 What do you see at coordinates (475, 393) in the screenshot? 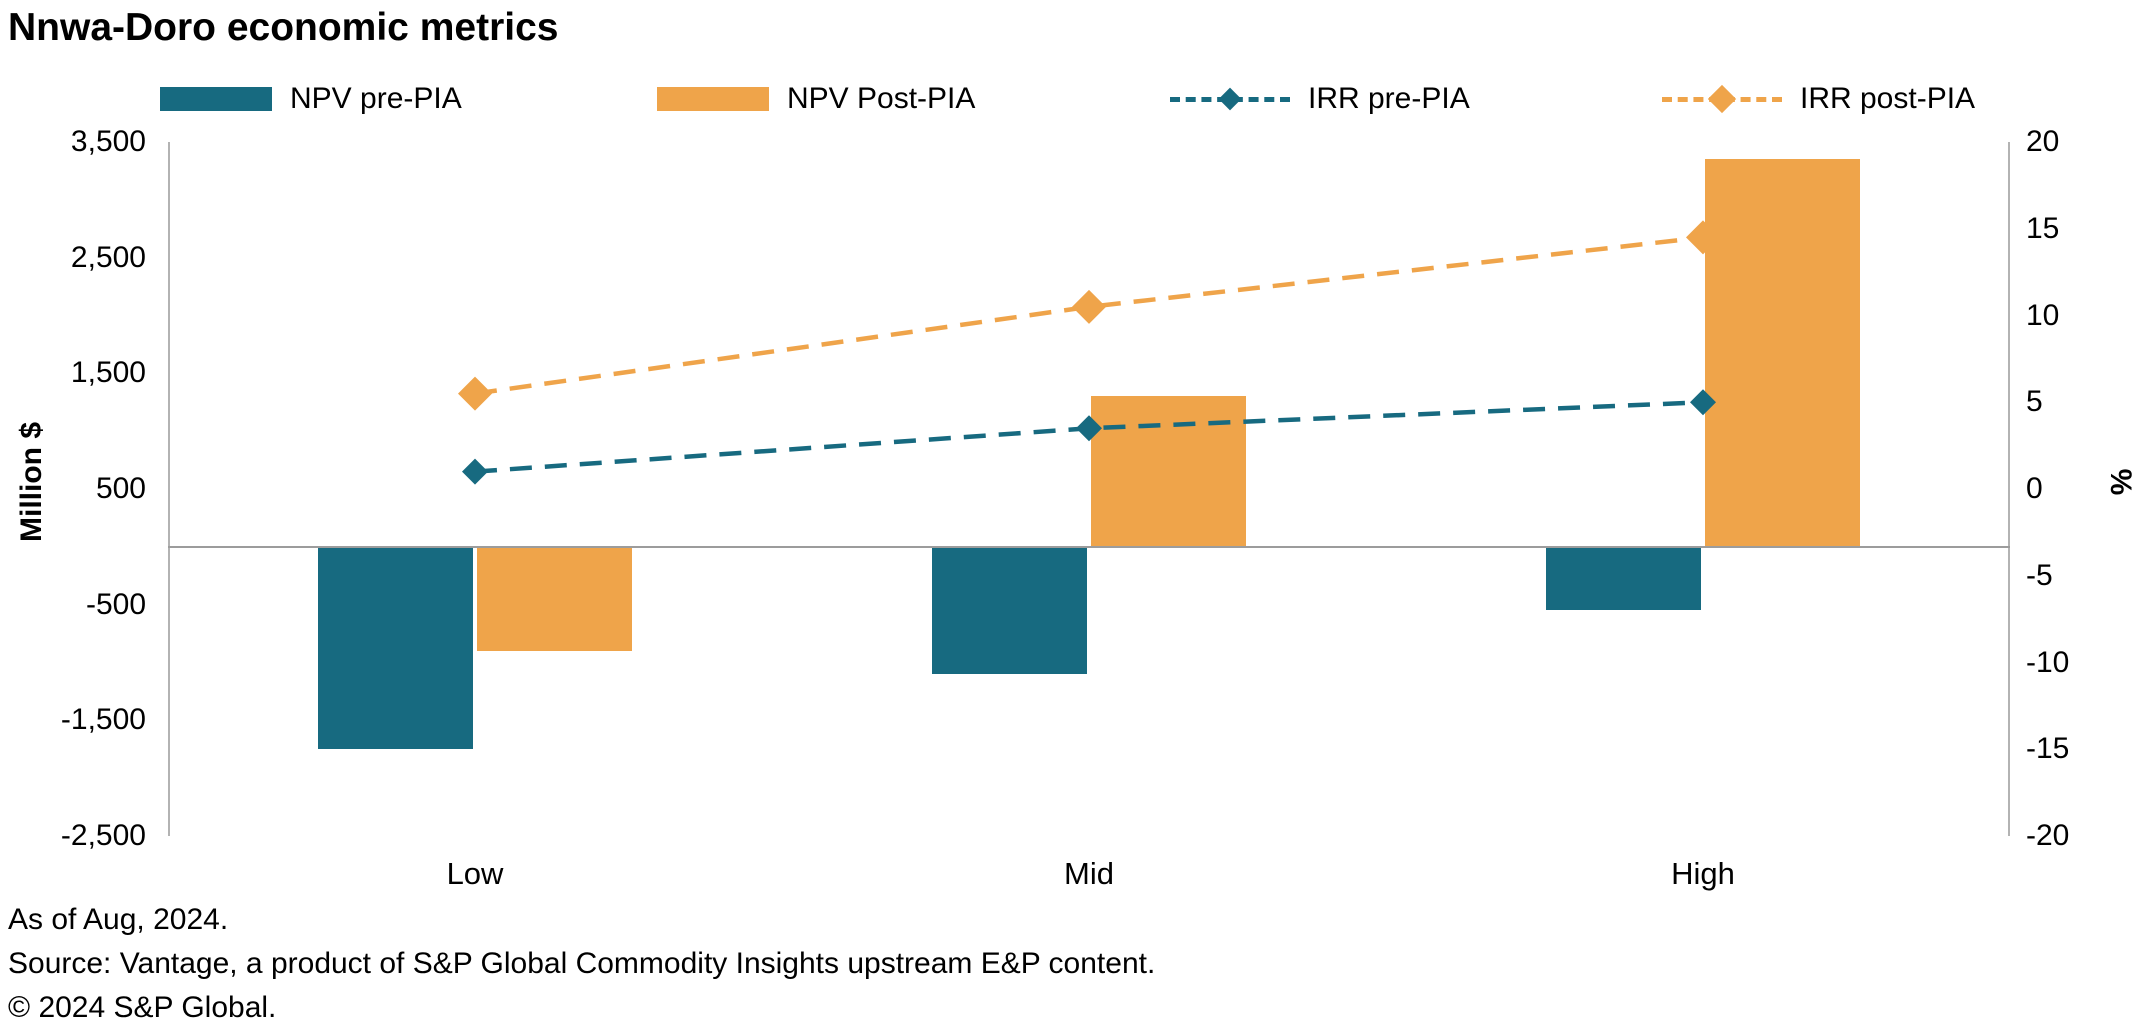
I see `marker-irr-post-pia-low` at bounding box center [475, 393].